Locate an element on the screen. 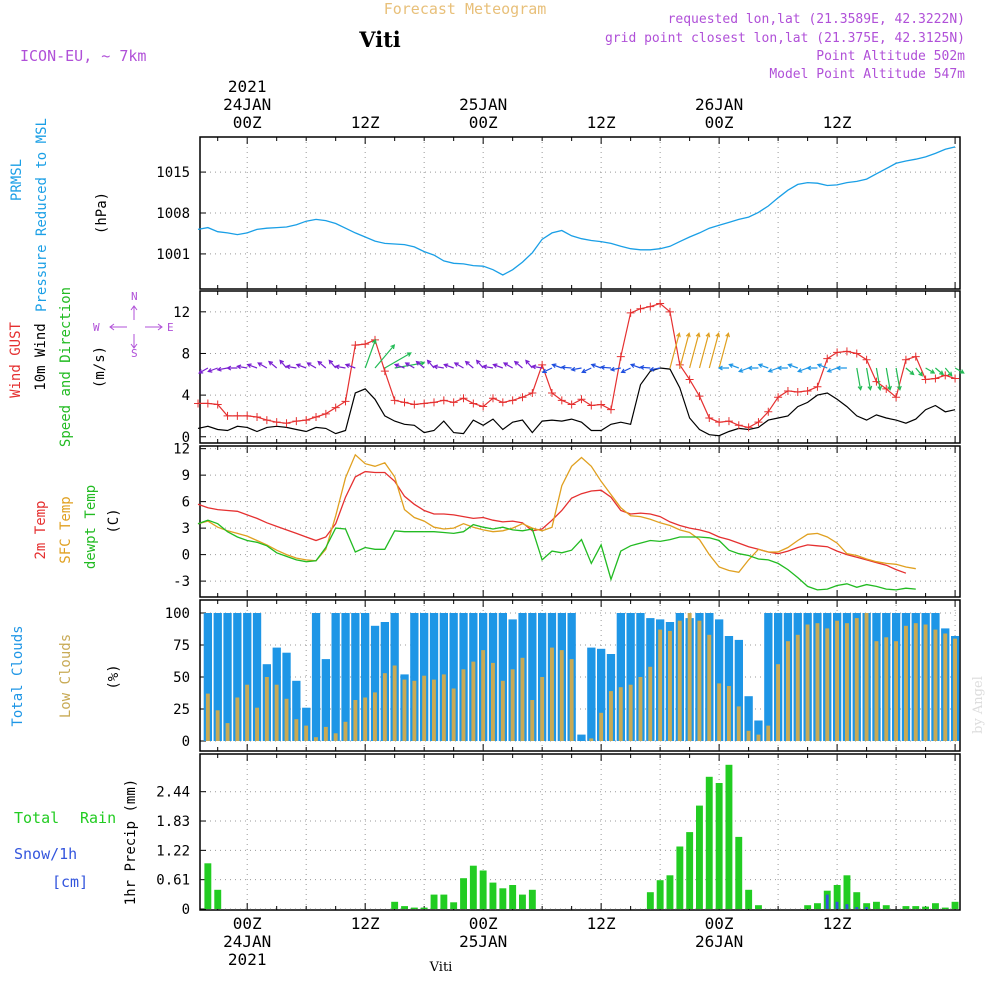 Image resolution: width=1000 pixels, height=1000 pixels. time-label-bottom: 26JAN is located at coordinates (719, 941).